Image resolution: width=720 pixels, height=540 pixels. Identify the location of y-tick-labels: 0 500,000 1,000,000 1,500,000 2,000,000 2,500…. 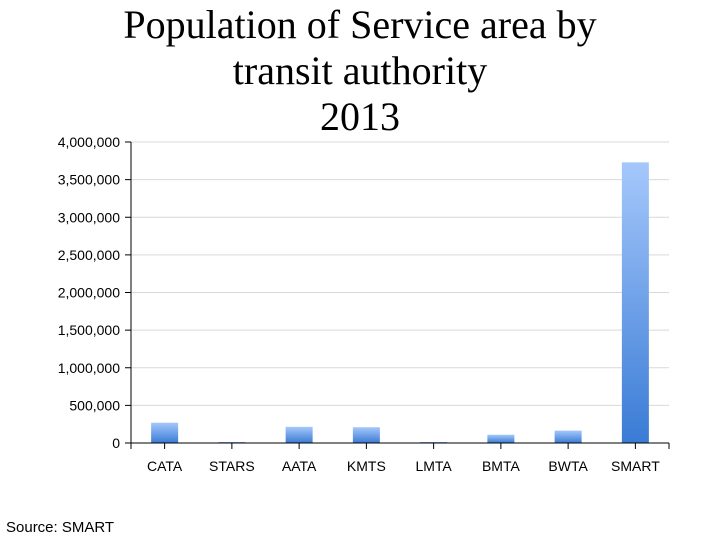
(89, 292).